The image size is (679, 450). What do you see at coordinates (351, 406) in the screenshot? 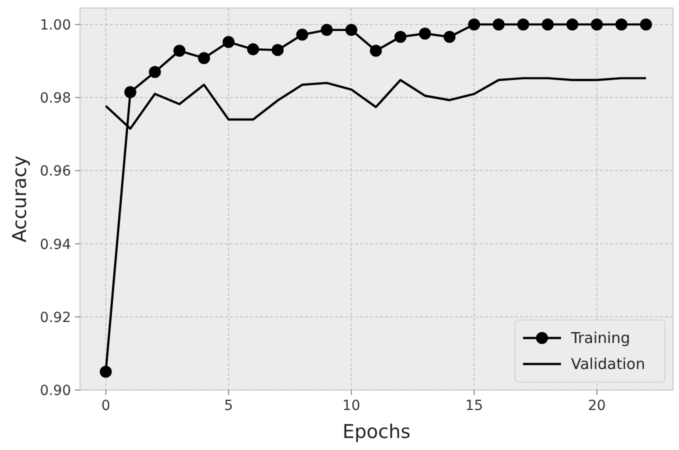
I see `x-tick-label: 10` at bounding box center [351, 406].